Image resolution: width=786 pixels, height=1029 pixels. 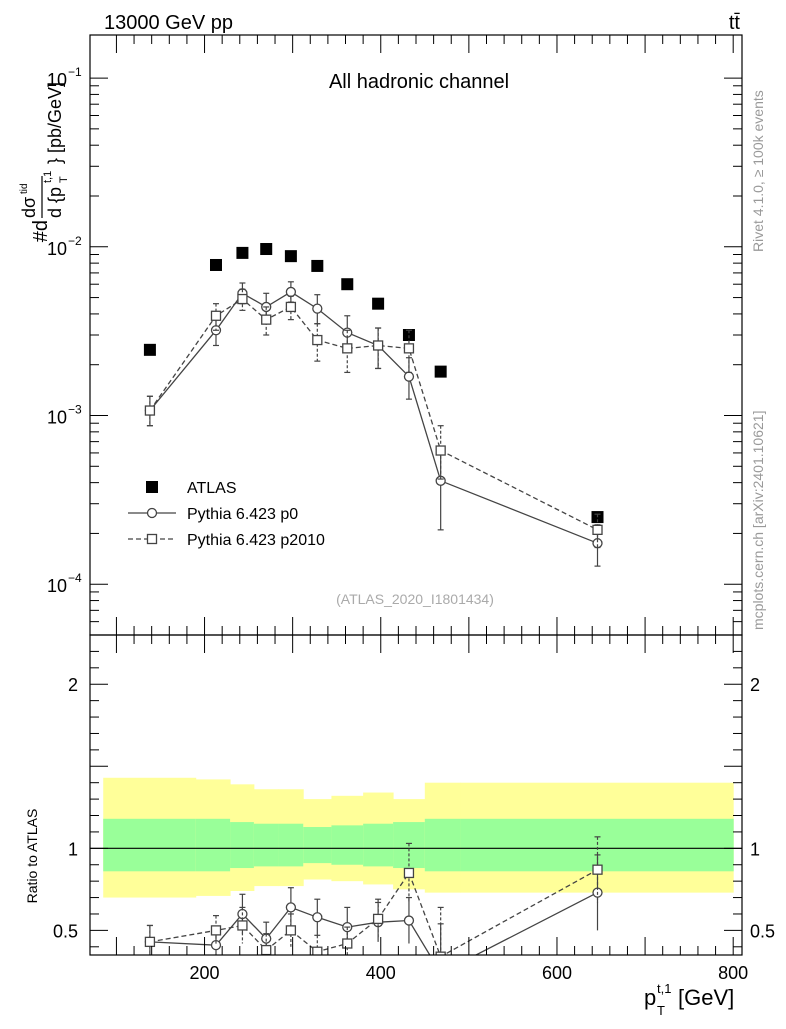 What do you see at coordinates (212, 488) in the screenshot?
I see `legend-atlas-label: ATLAS` at bounding box center [212, 488].